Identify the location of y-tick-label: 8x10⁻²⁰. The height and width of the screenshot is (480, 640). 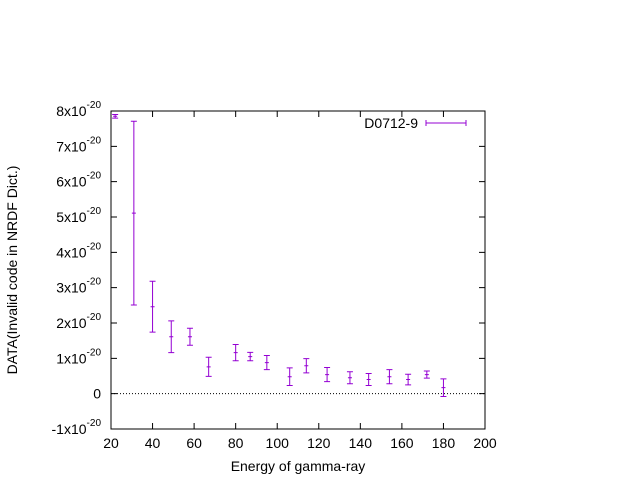
(78, 109).